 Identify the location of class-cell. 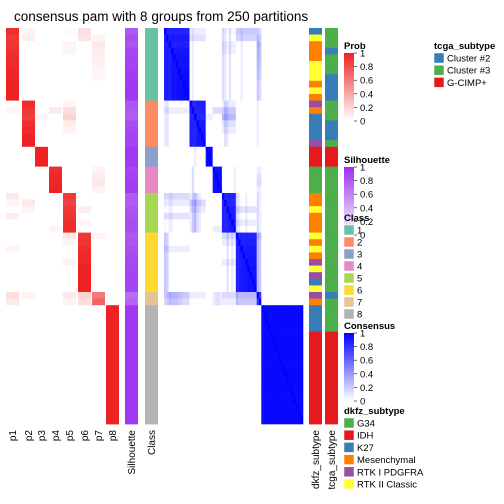
(151, 71).